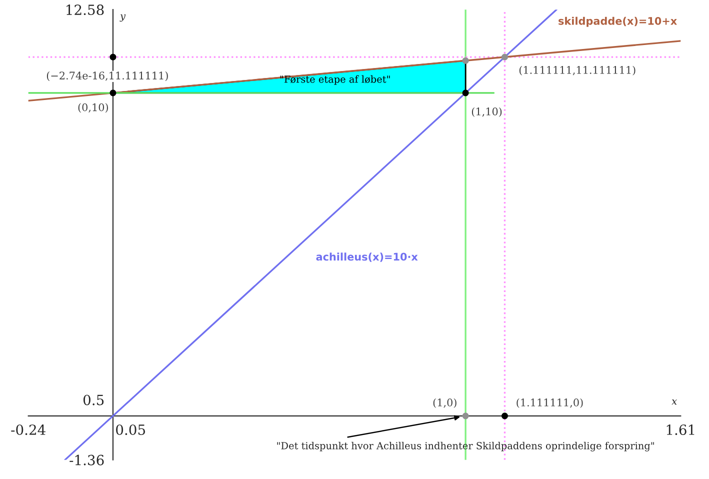  What do you see at coordinates (335, 80) in the screenshot?
I see `annotation: "Første etape af løbet"` at bounding box center [335, 80].